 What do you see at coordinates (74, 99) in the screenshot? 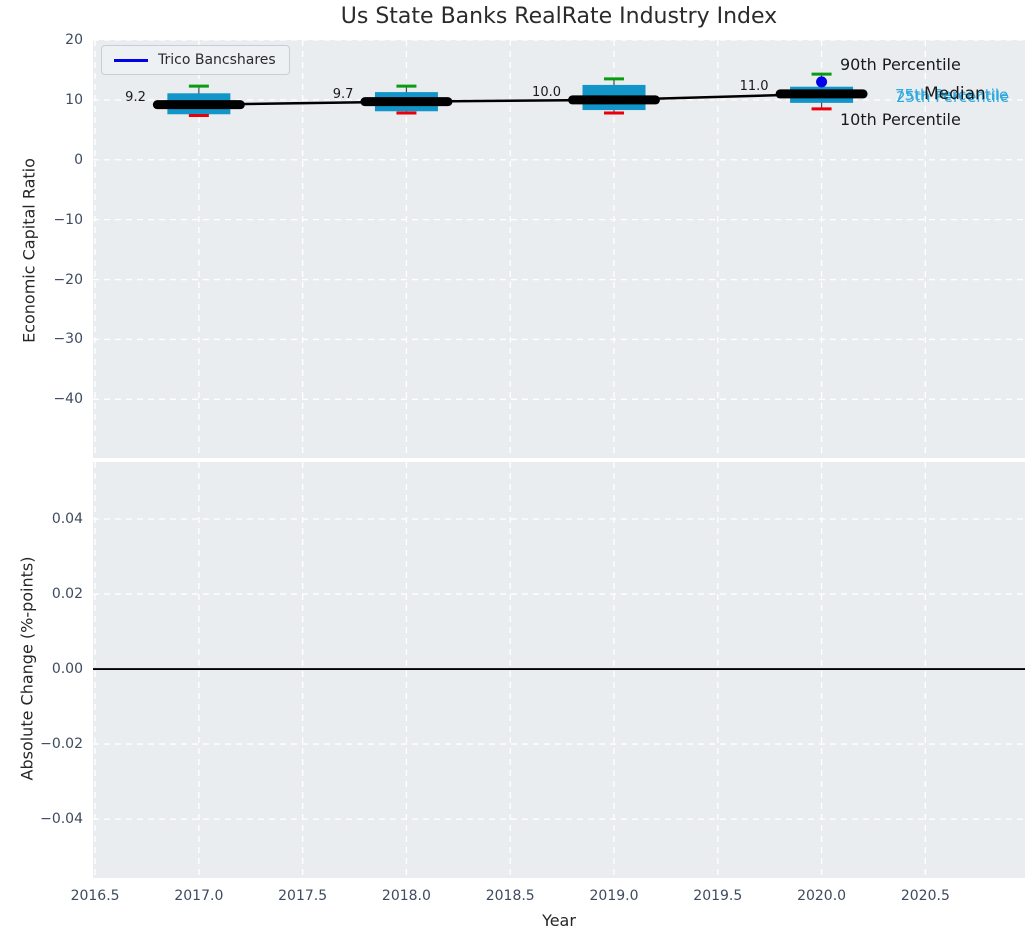
I see `y-tick-label: 10` at bounding box center [74, 99].